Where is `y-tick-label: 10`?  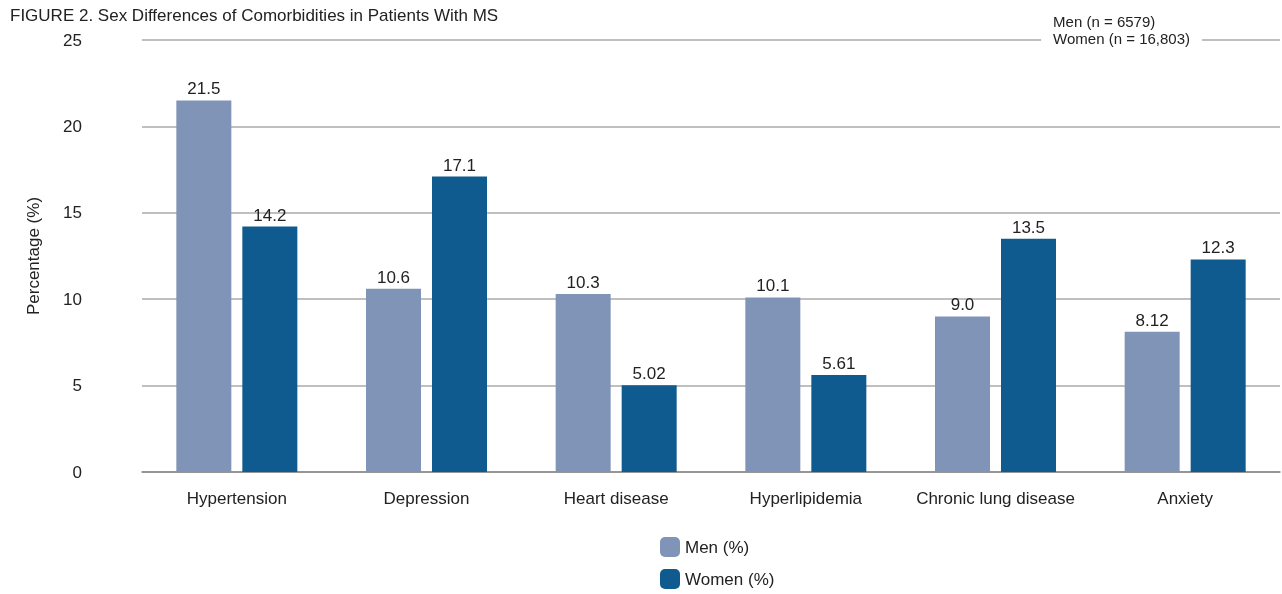
y-tick-label: 10 is located at coordinates (72, 299).